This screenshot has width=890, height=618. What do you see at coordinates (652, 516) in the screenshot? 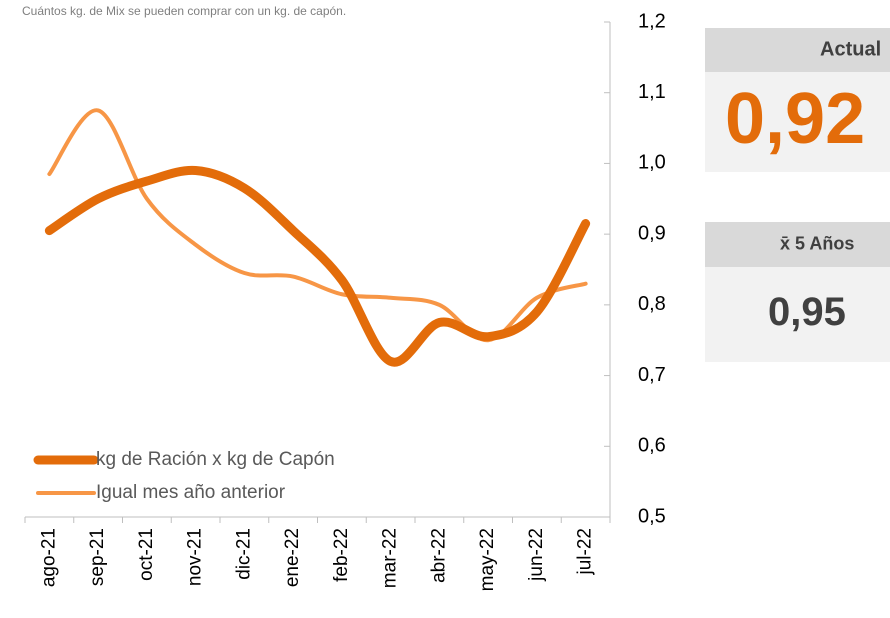
I see `y-tick-label: 0,5` at bounding box center [652, 516].